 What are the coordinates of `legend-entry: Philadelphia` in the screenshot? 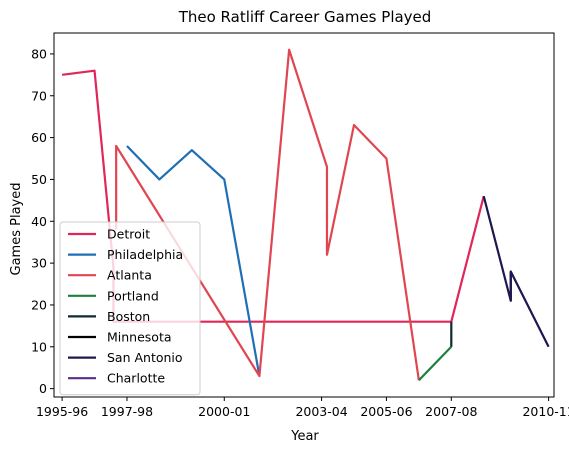 It's located at (145, 254).